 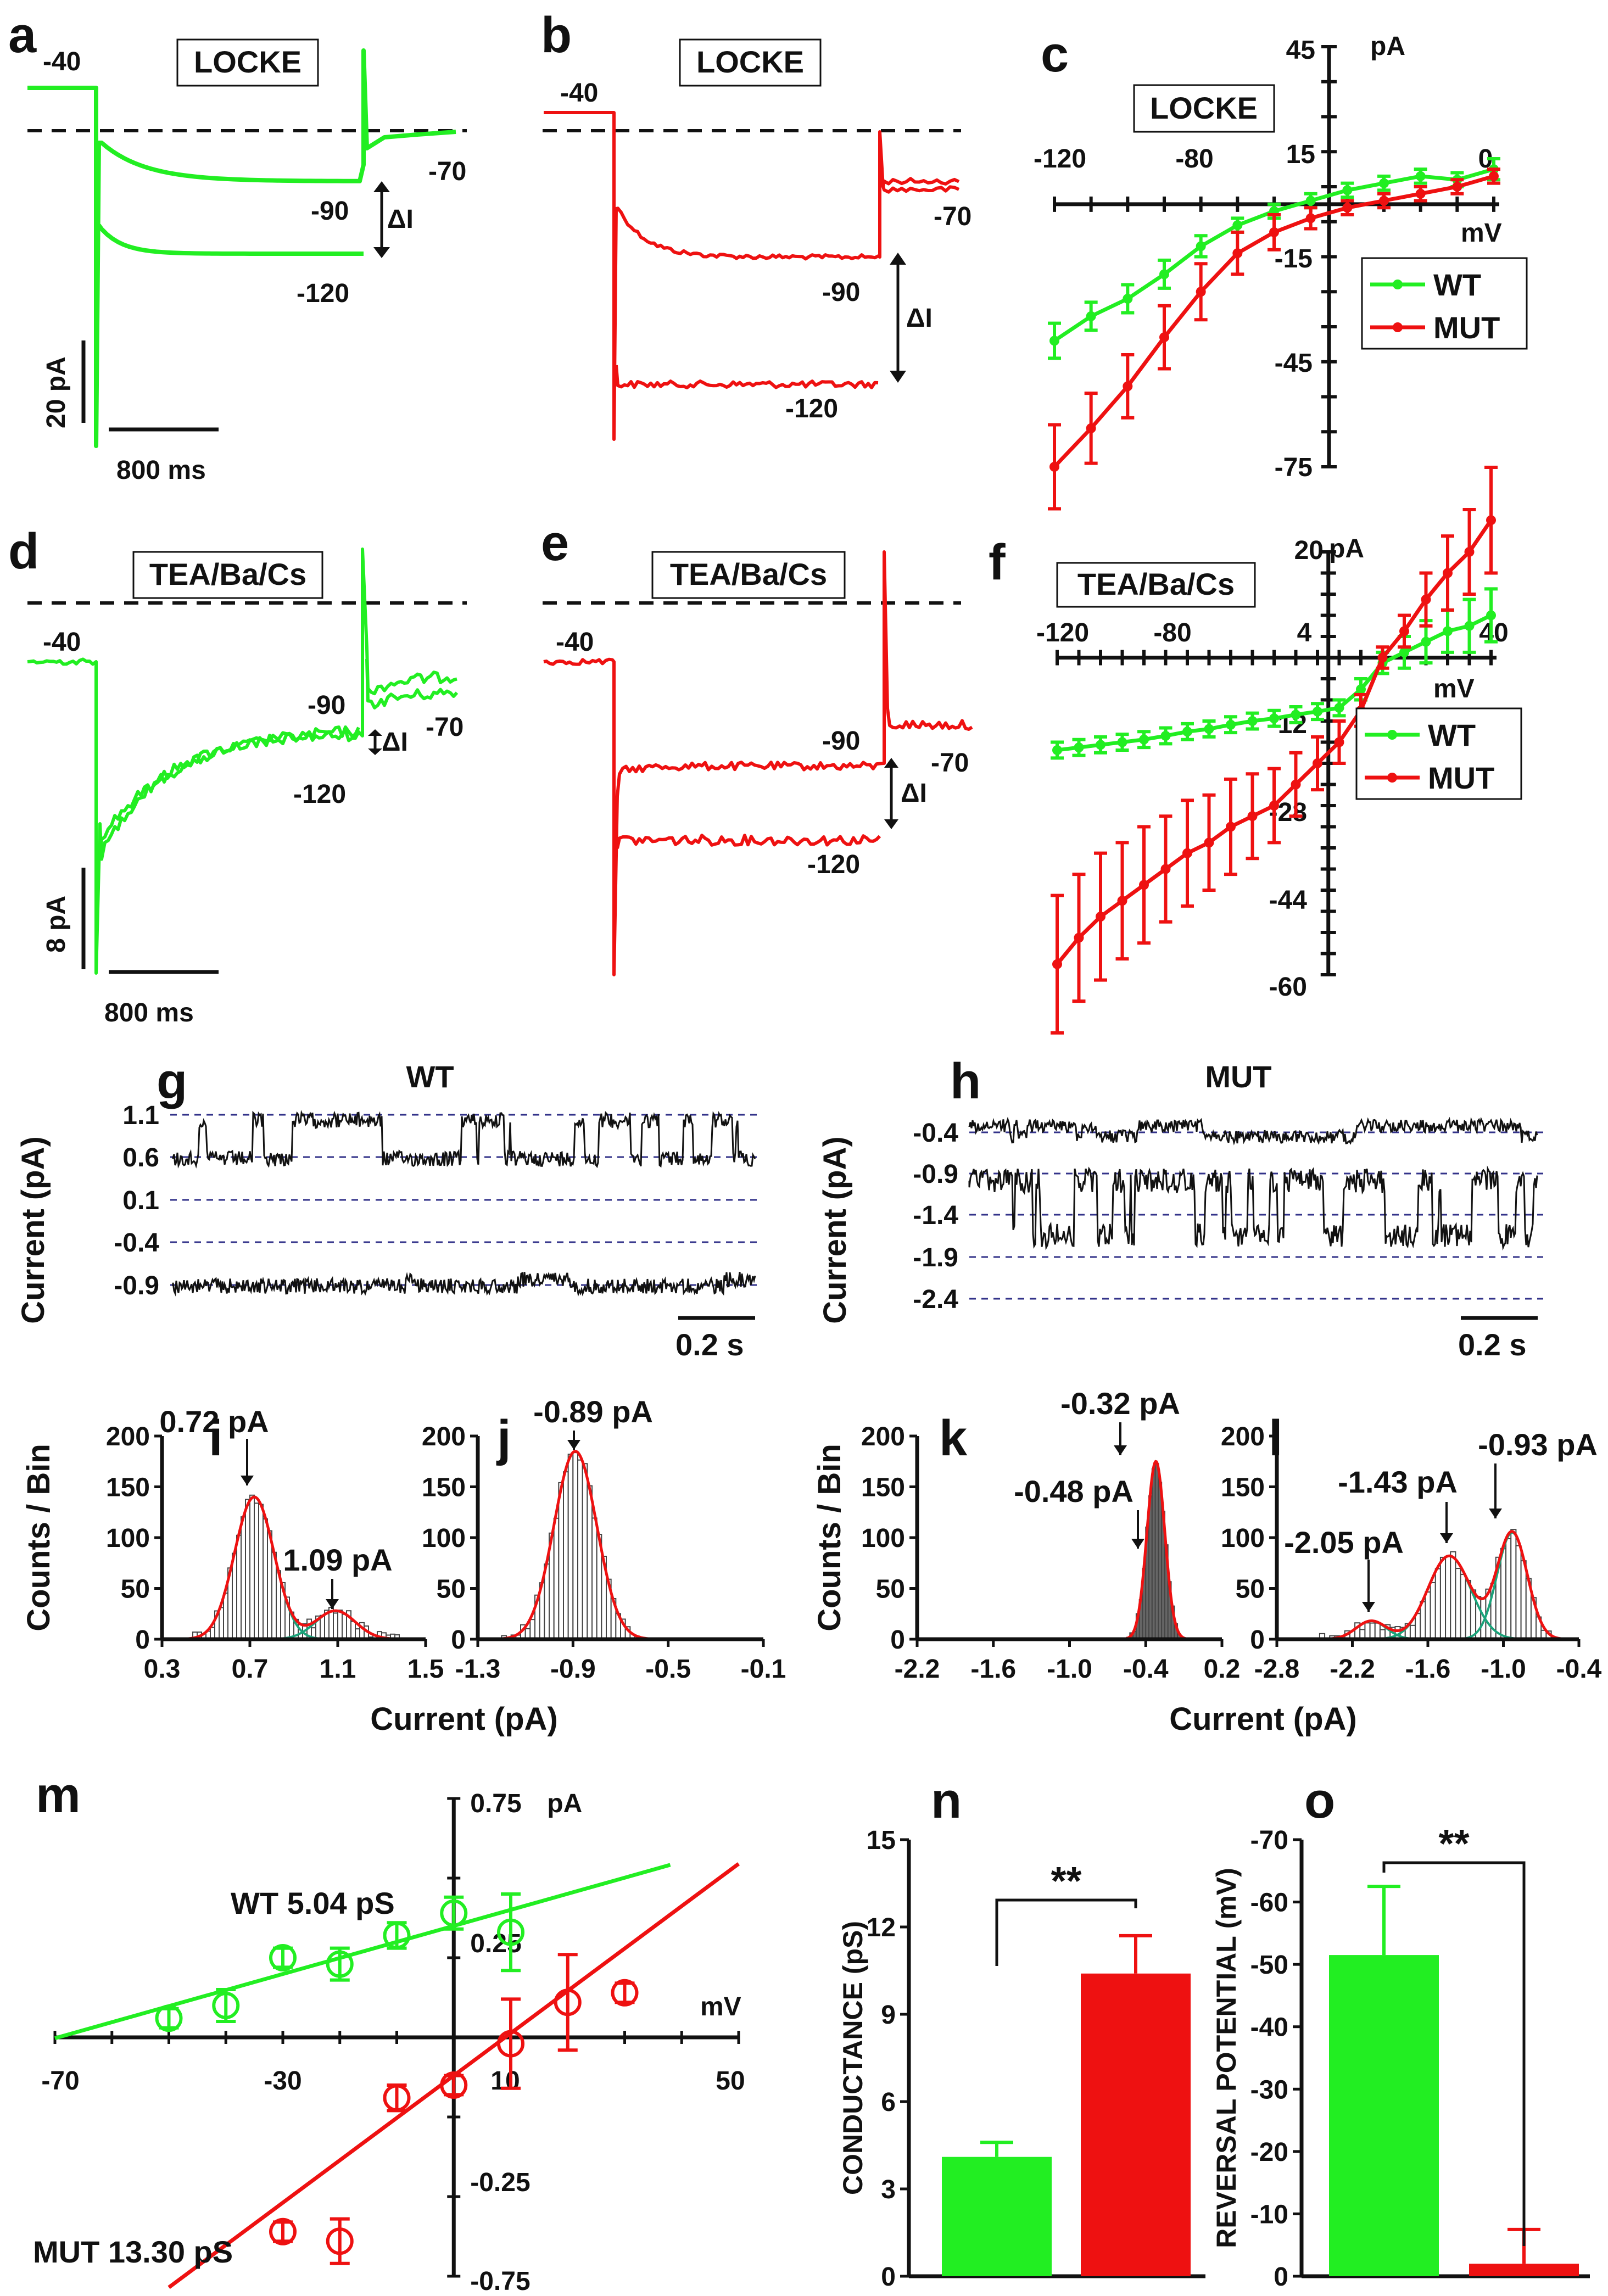 What do you see at coordinates (338, 1670) in the screenshot?
I see `x-tick-label: 1.1` at bounding box center [338, 1670].